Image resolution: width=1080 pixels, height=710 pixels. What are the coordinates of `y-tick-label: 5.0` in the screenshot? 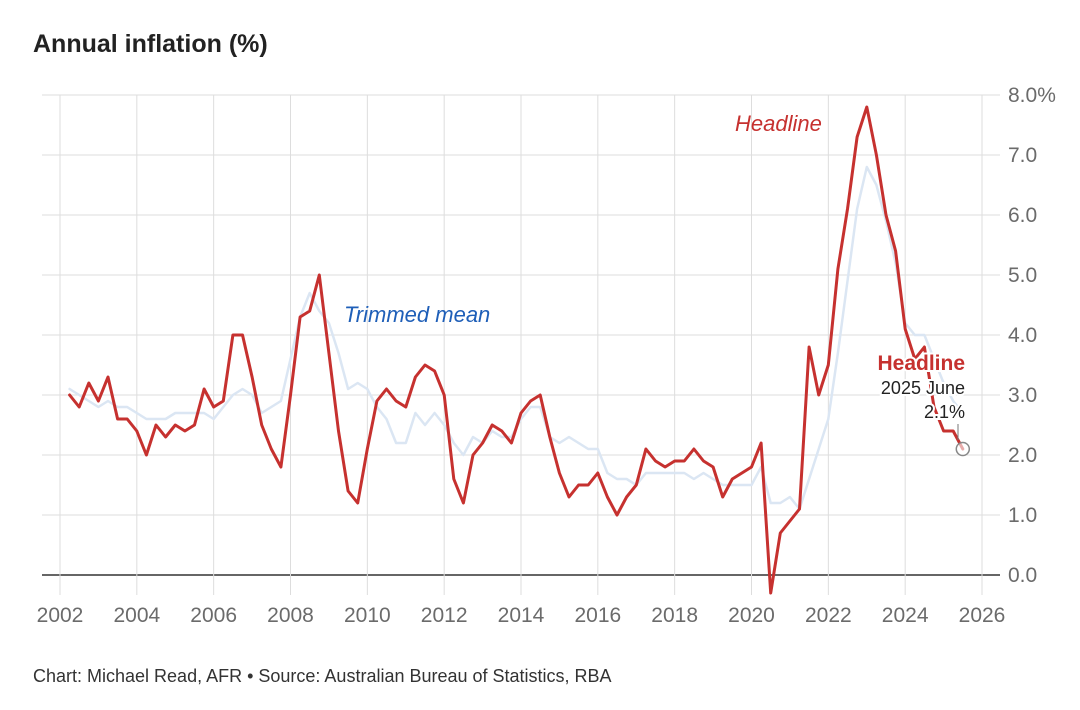 It's located at (1022, 275).